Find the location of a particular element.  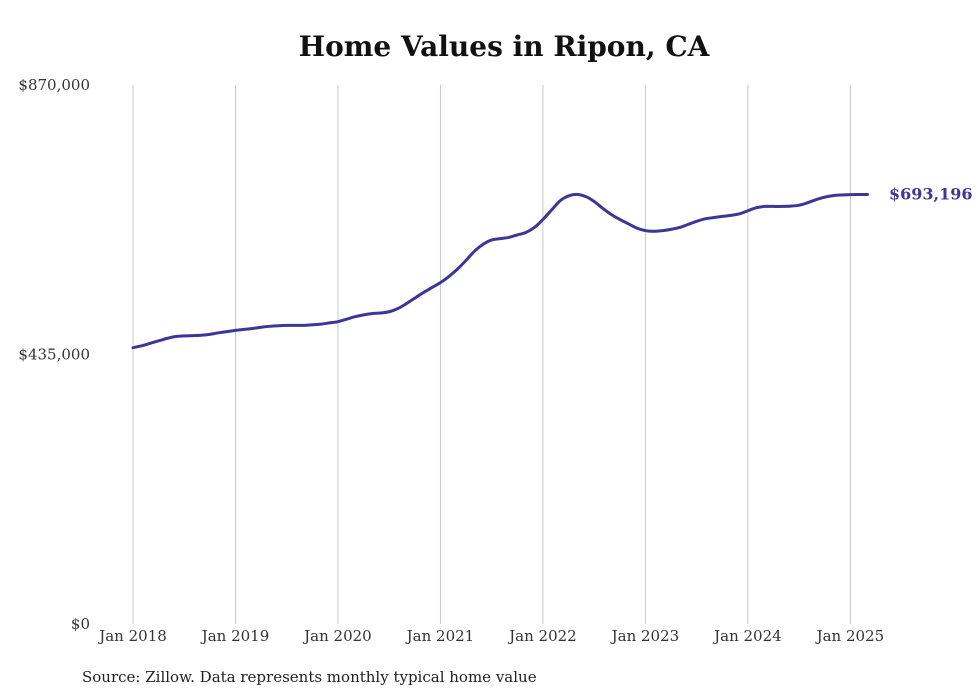

chart-title: Home Values in Ripon, CA is located at coordinates (504, 46).